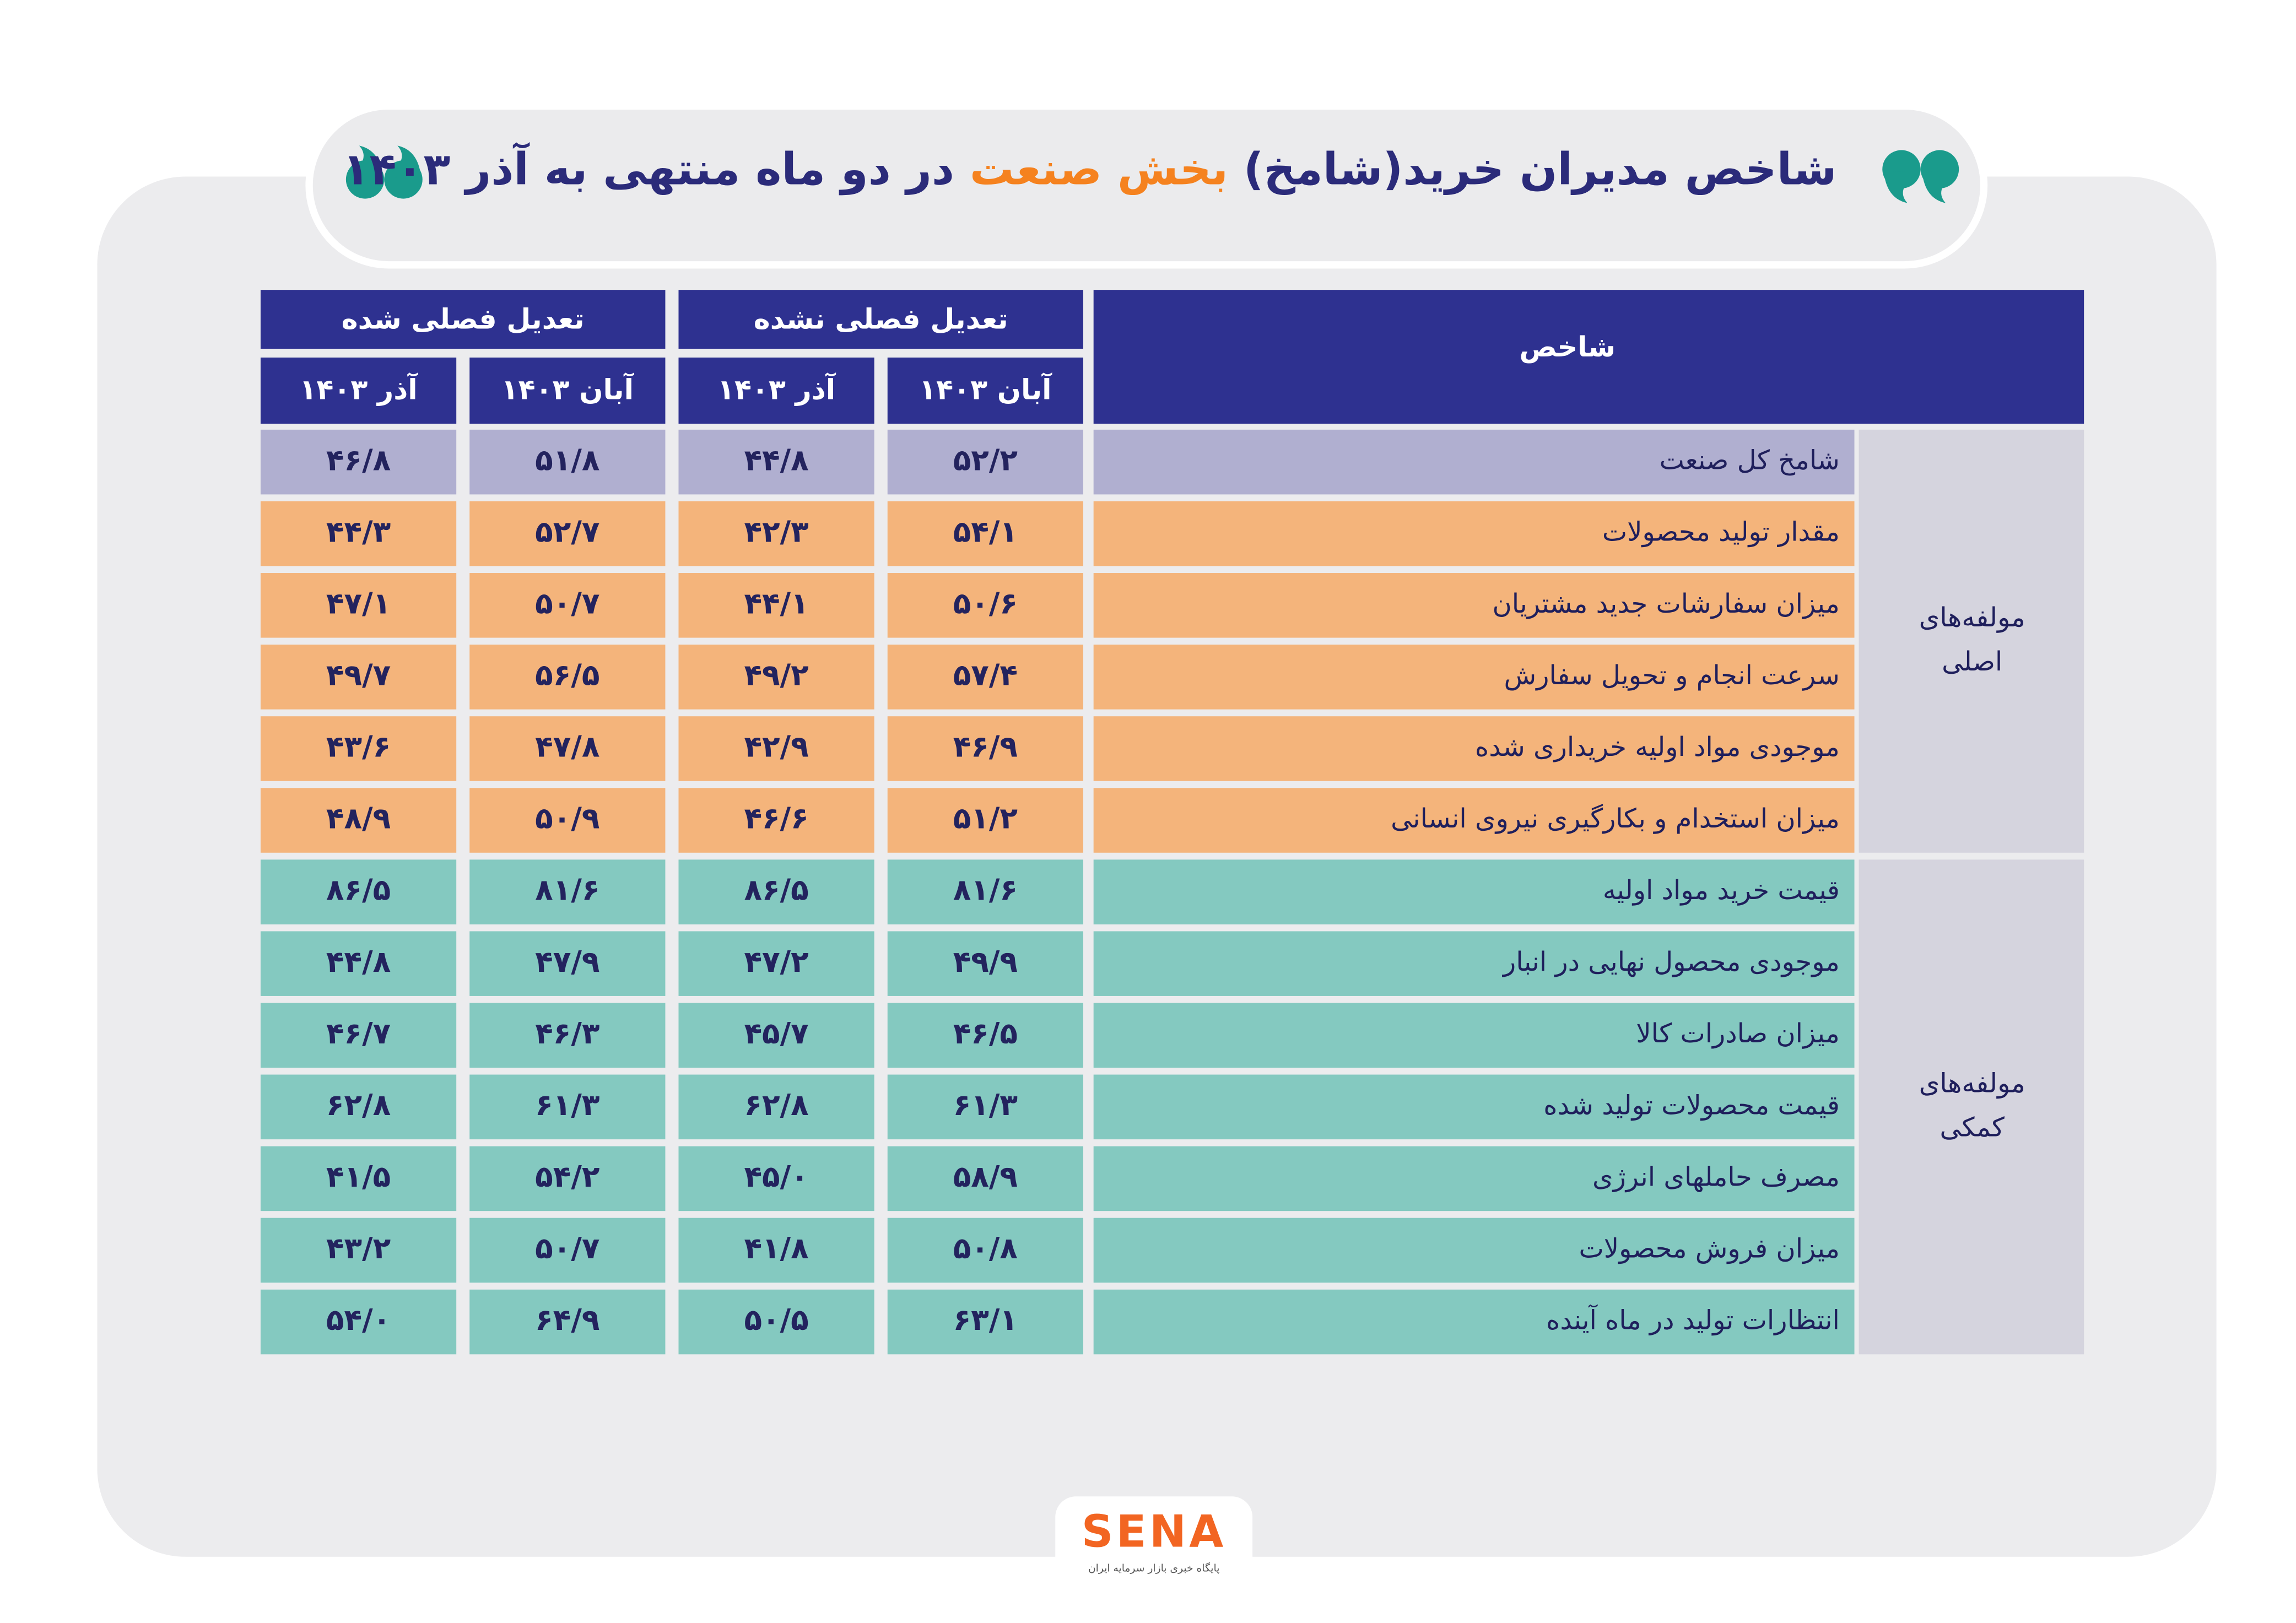 The image size is (2296, 1623). What do you see at coordinates (359, 890) in the screenshot?
I see `value: ۸۶/۵` at bounding box center [359, 890].